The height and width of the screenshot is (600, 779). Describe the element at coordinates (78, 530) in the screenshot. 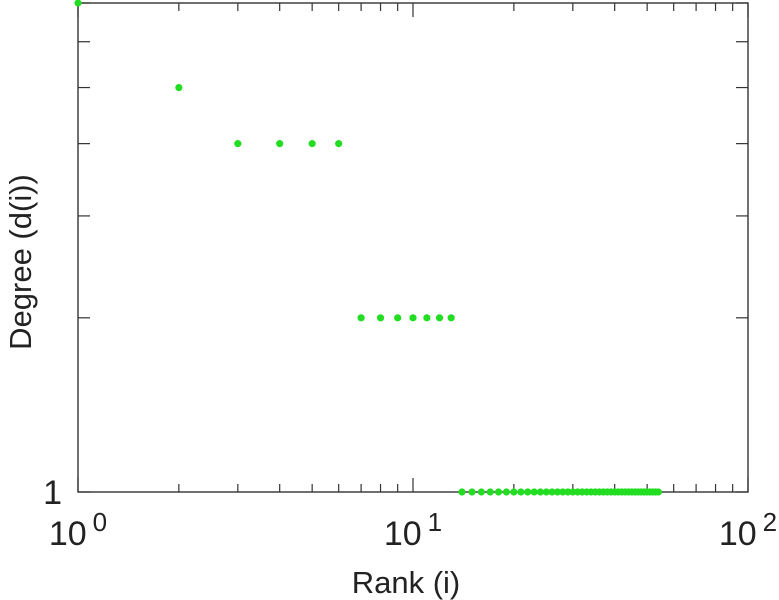

I see `x-tick-label: 10 0` at that location.